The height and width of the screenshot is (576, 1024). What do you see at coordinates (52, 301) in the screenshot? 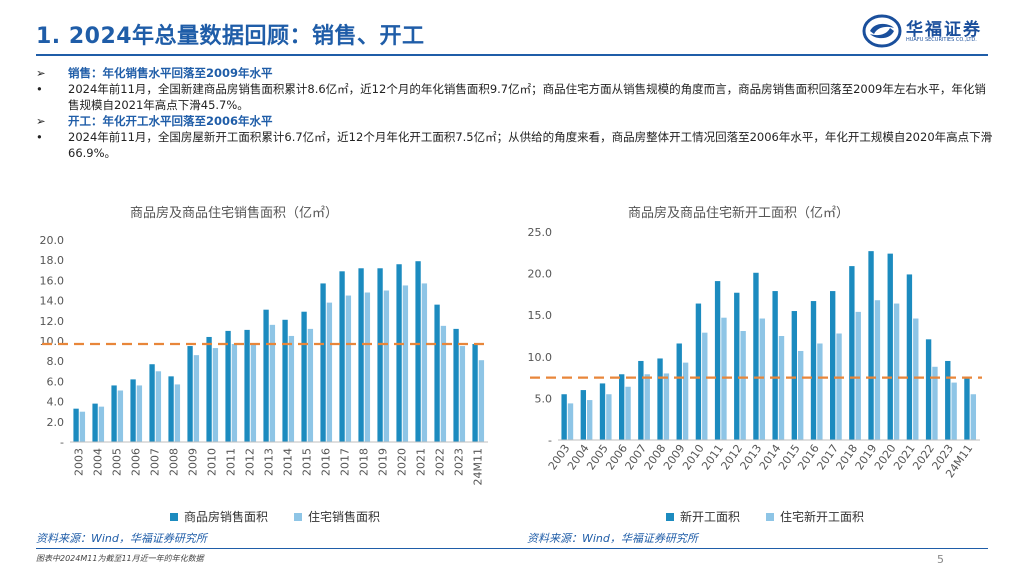
I see `y-tick-label: 14.0` at bounding box center [52, 301].